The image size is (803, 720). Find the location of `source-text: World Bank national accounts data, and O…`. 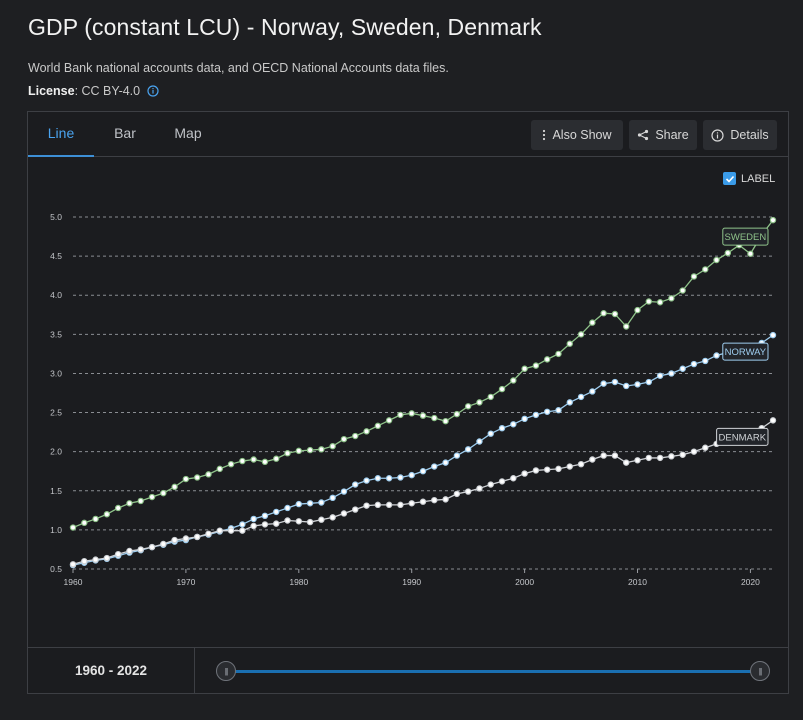

source-text: World Bank national accounts data, and O… is located at coordinates (238, 68).